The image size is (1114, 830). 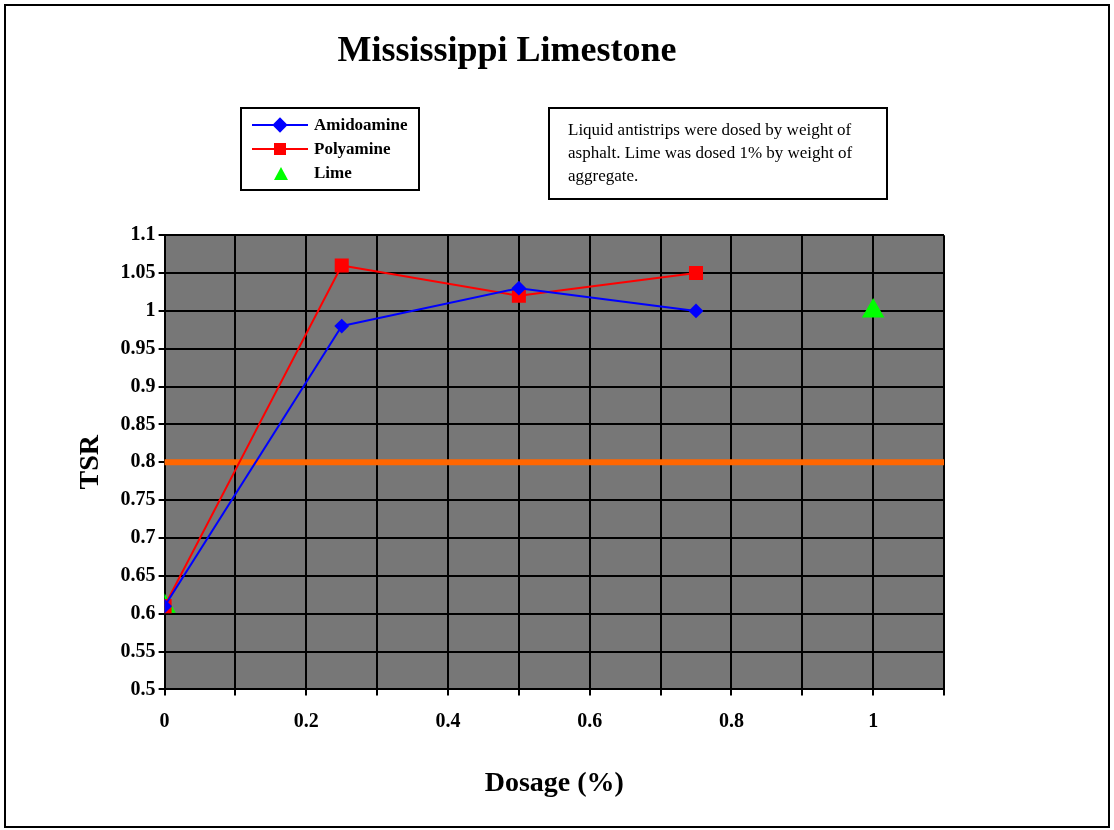 What do you see at coordinates (164, 719) in the screenshot?
I see `x-tick-label: 0` at bounding box center [164, 719].